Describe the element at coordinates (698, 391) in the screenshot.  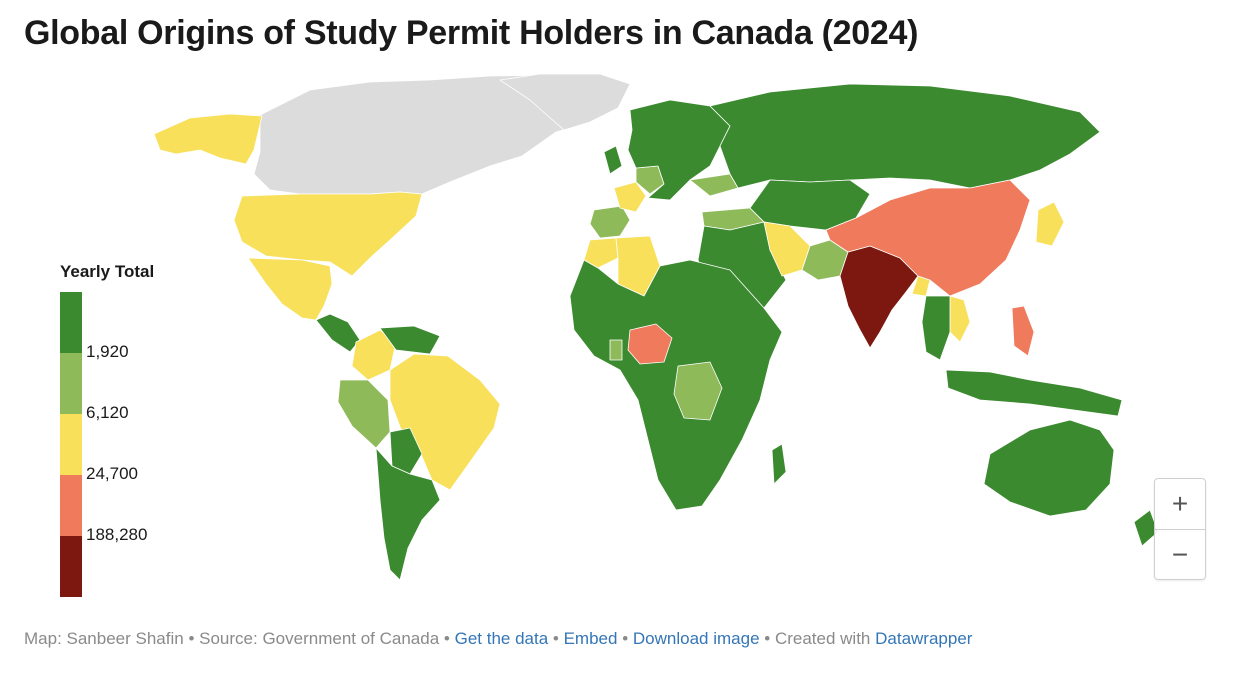
I see `country-dr-congo` at that location.